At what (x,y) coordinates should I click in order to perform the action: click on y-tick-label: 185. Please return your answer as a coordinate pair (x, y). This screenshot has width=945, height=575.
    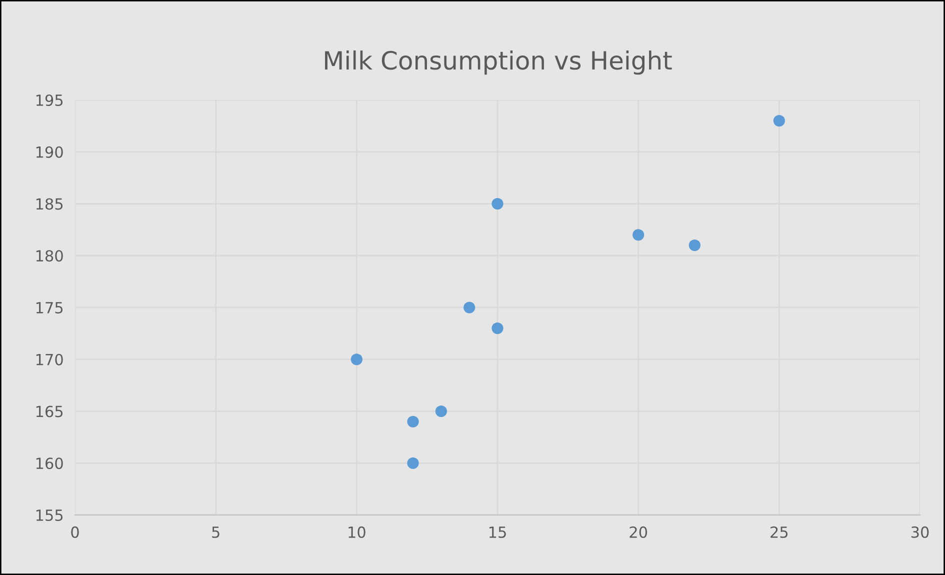
    Looking at the image, I should click on (49, 204).